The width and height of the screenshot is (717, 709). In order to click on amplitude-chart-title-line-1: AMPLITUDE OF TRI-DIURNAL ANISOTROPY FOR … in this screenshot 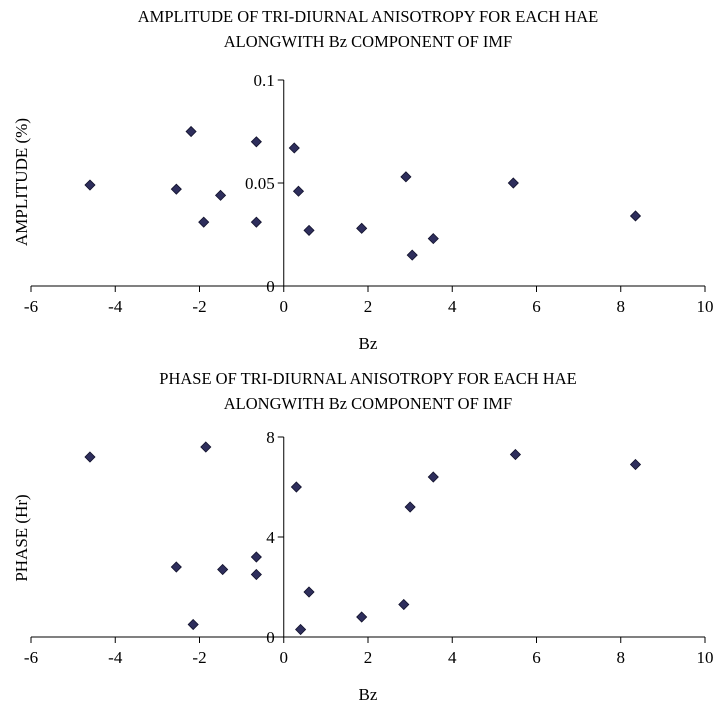, I will do `click(368, 16)`.